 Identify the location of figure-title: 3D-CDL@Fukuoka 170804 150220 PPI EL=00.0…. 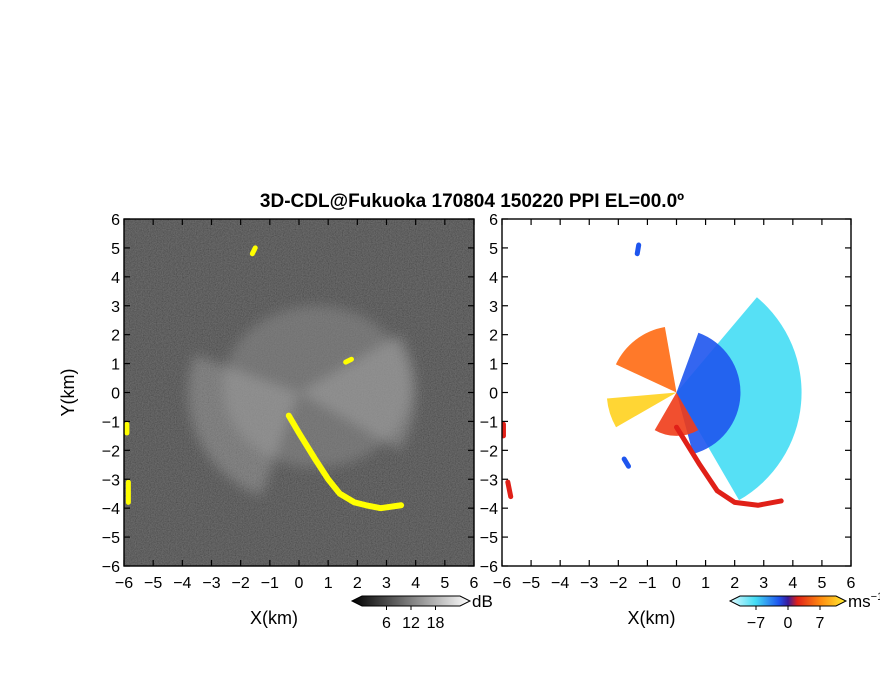
(472, 201).